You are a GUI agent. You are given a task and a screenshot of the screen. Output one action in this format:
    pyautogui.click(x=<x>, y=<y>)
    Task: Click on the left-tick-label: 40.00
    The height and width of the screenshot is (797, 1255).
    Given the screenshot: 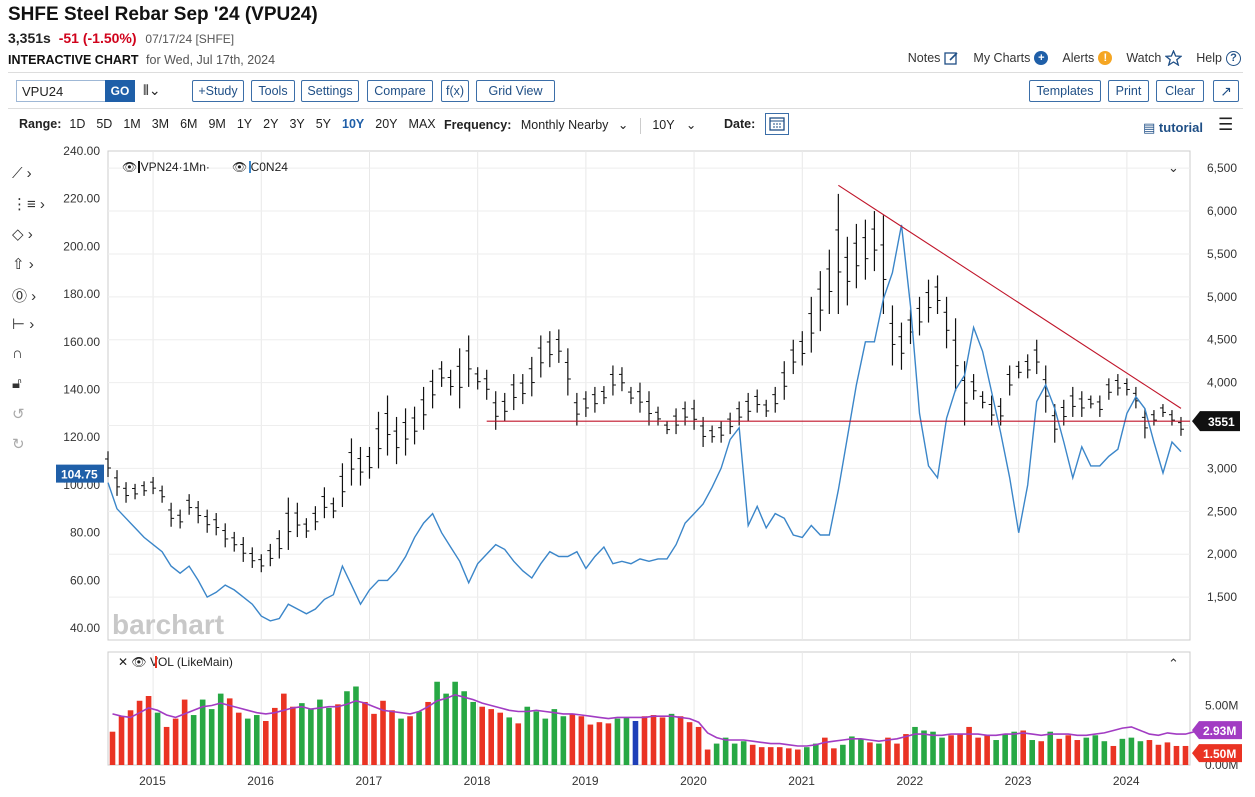 What is the action you would take?
    pyautogui.click(x=85, y=628)
    